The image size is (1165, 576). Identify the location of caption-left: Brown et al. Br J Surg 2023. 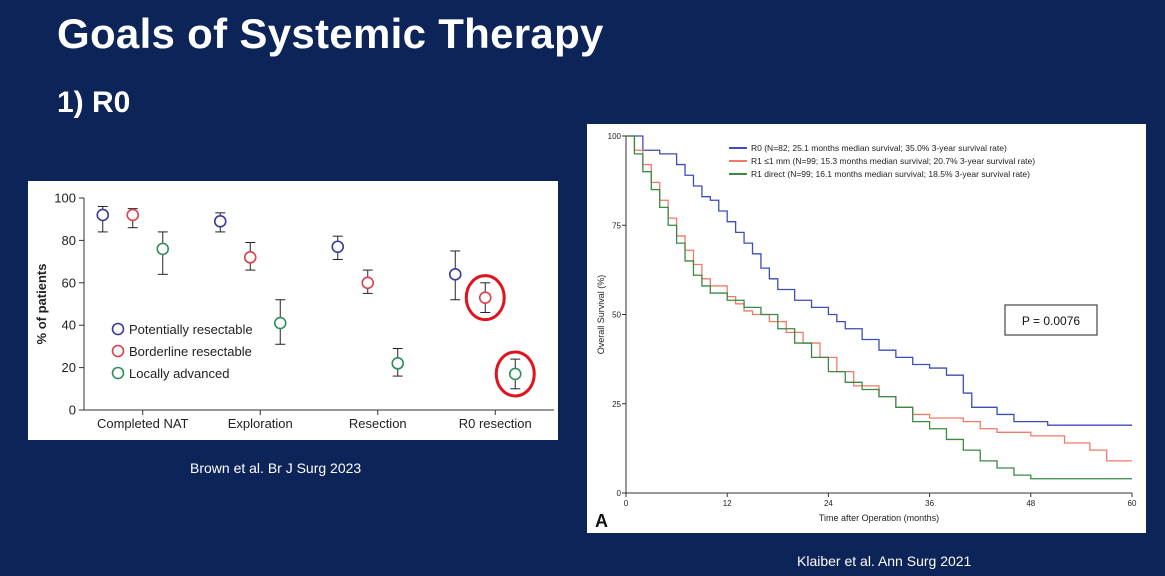
(276, 468).